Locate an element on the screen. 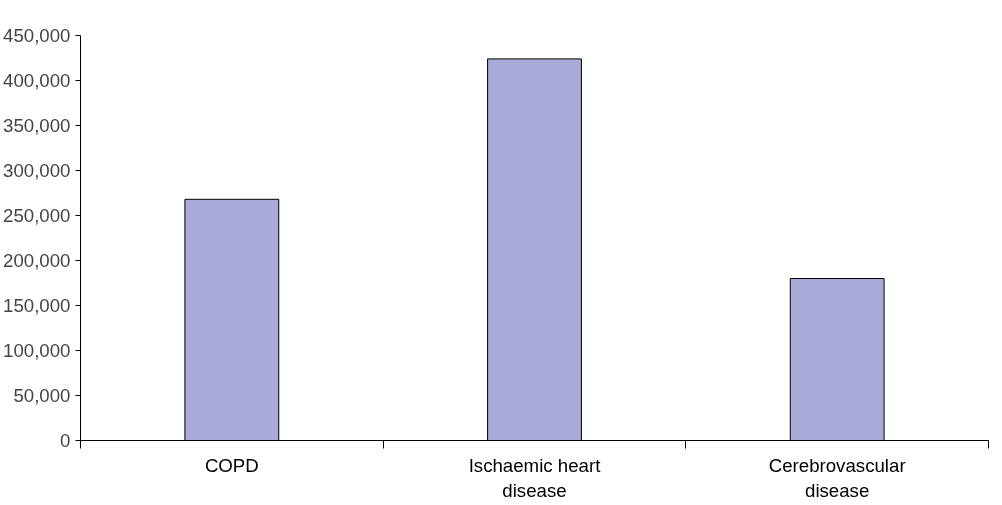  x-tick-label: Ischaemic heart disease is located at coordinates (535, 477).